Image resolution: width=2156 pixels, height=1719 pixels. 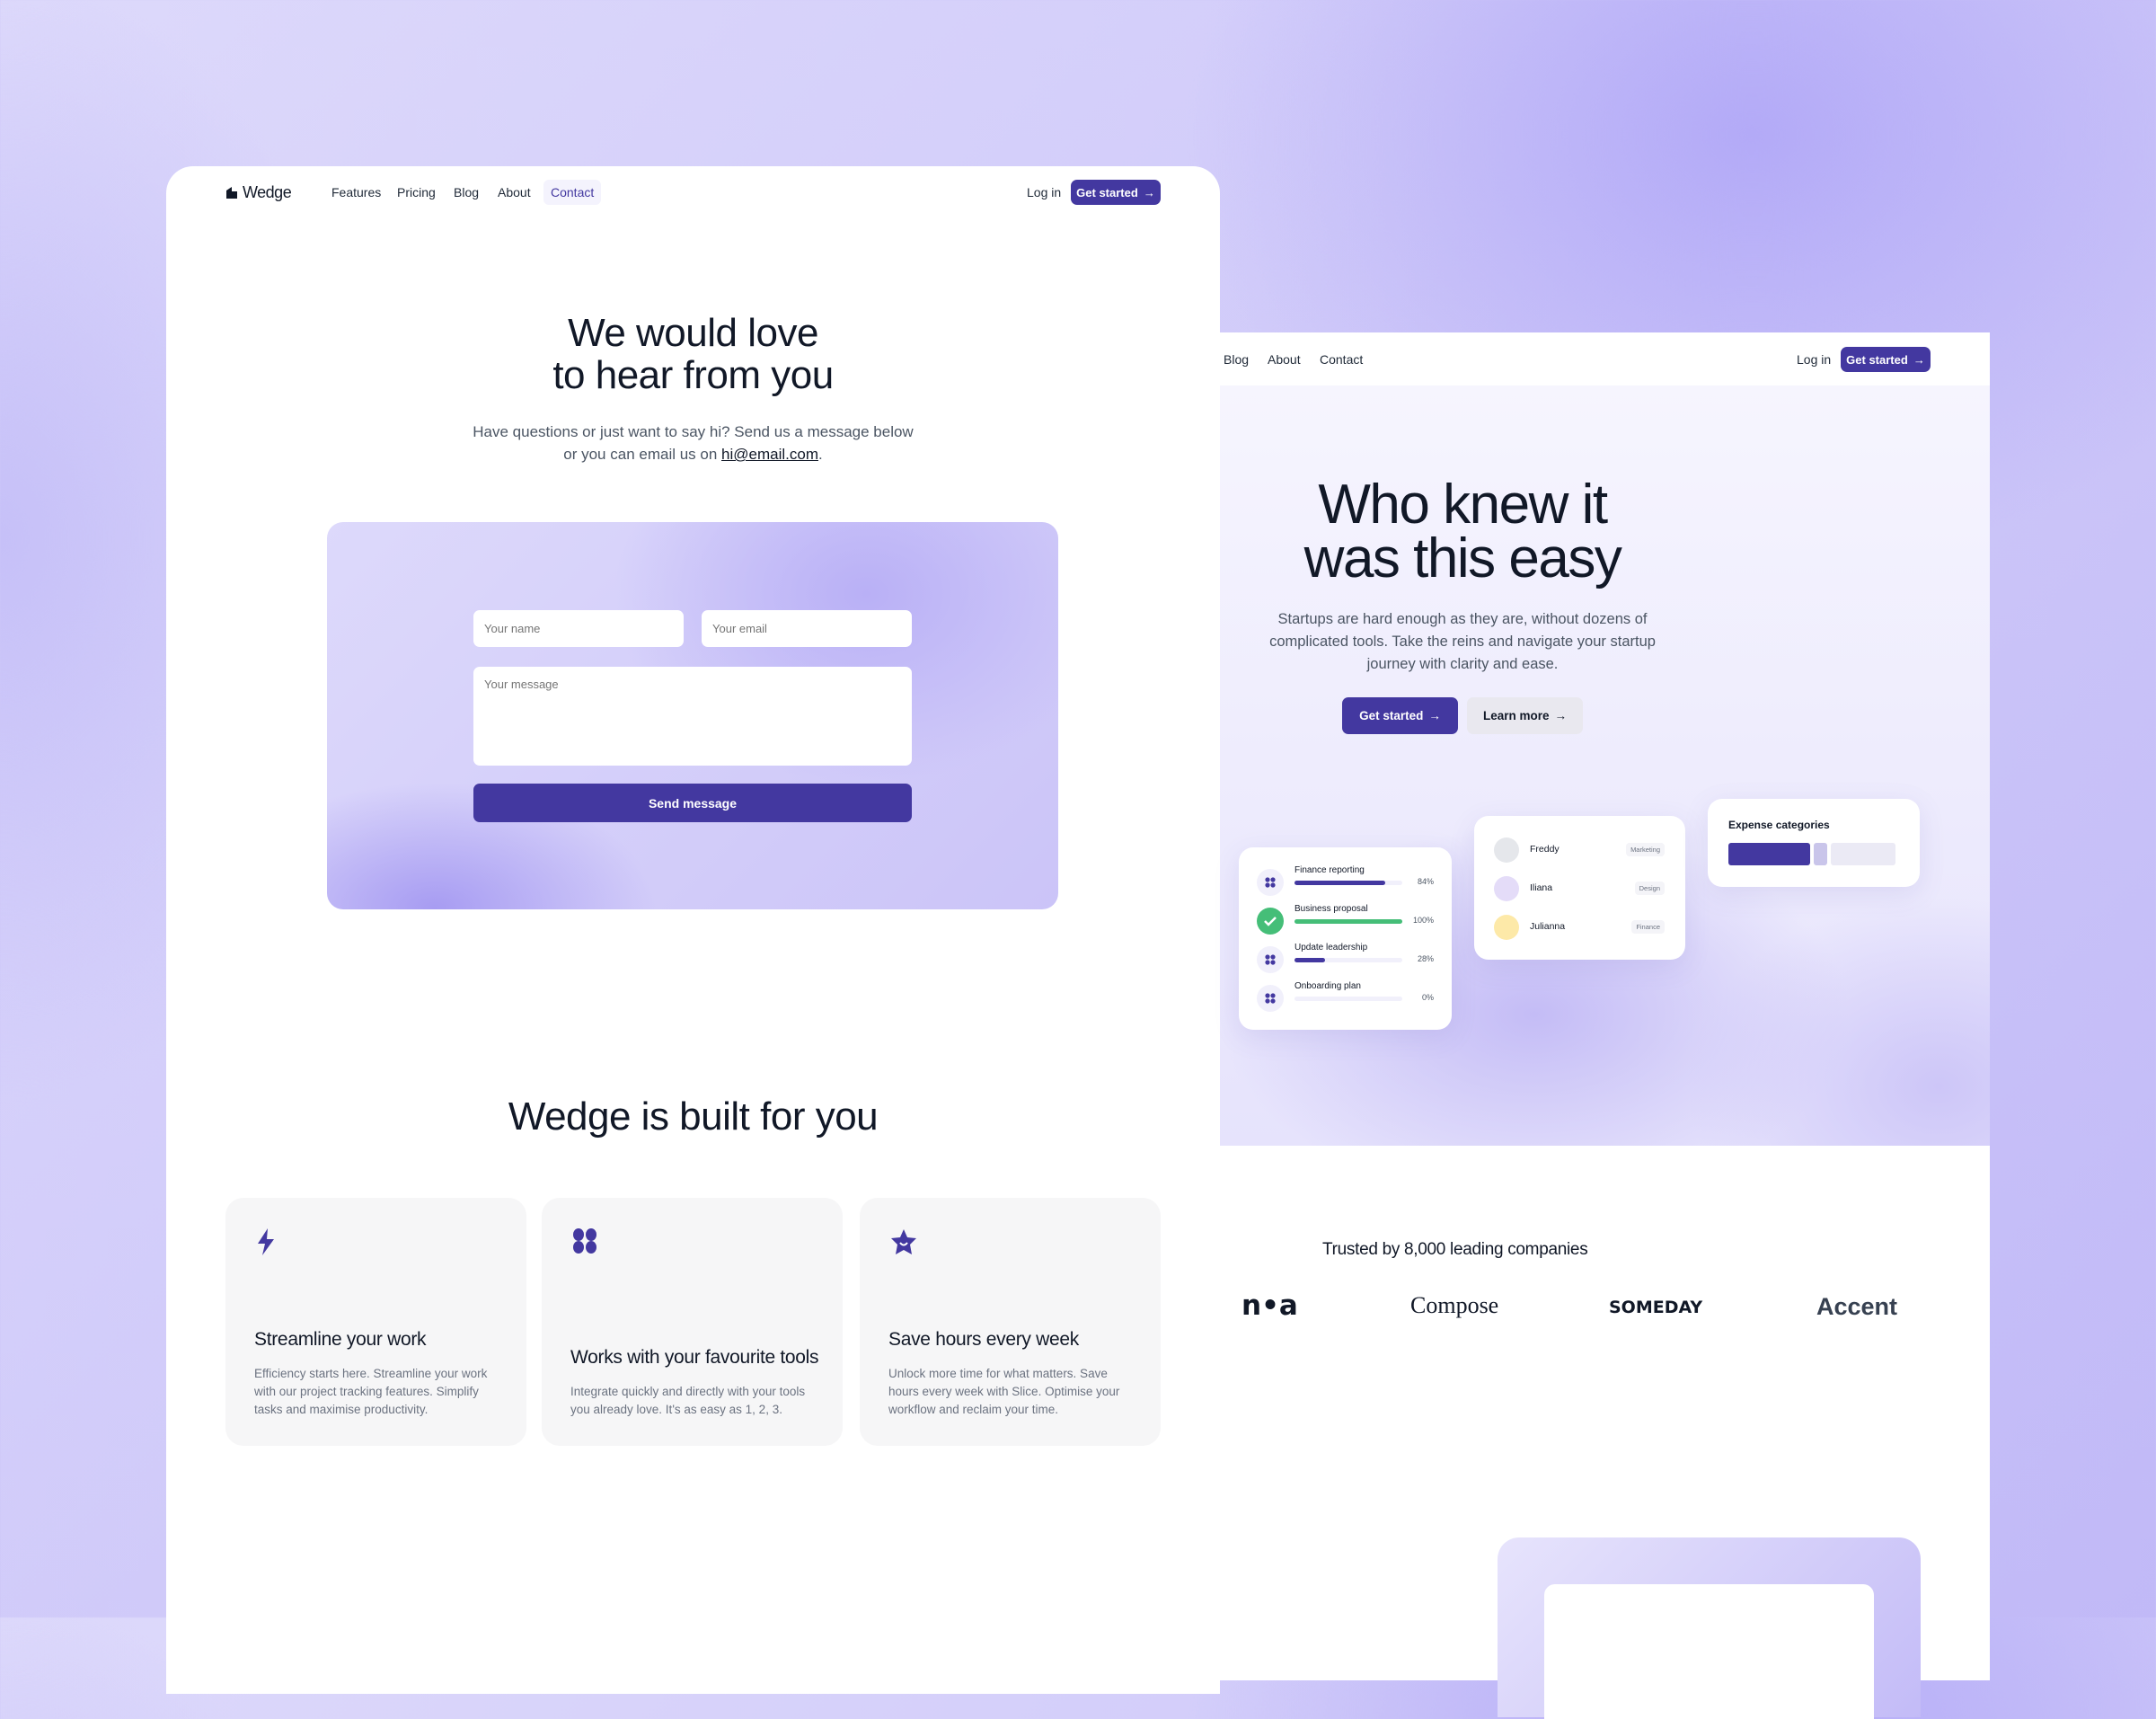 What do you see at coordinates (1857, 1306) in the screenshot?
I see `logo-accent: Accent` at bounding box center [1857, 1306].